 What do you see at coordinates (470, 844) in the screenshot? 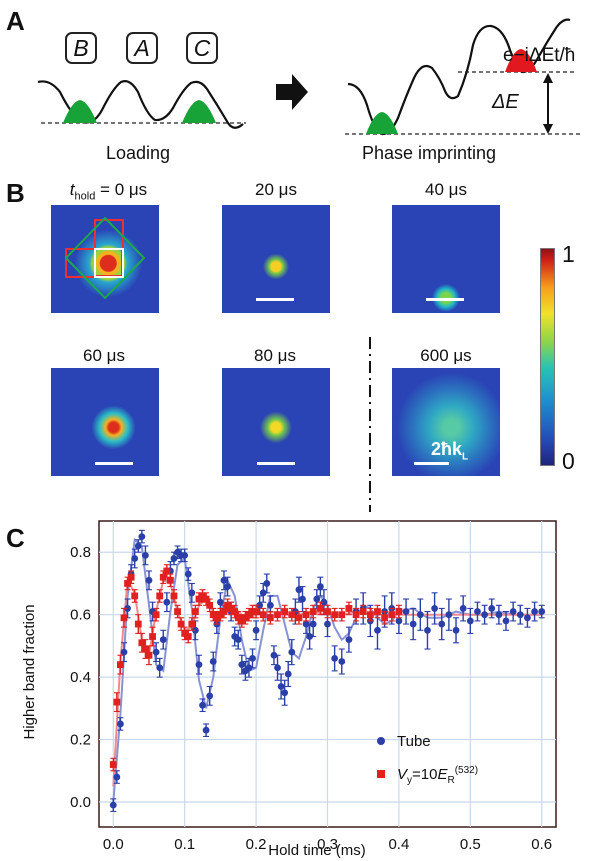
I see `x-tick-label: 0.5` at bounding box center [470, 844].